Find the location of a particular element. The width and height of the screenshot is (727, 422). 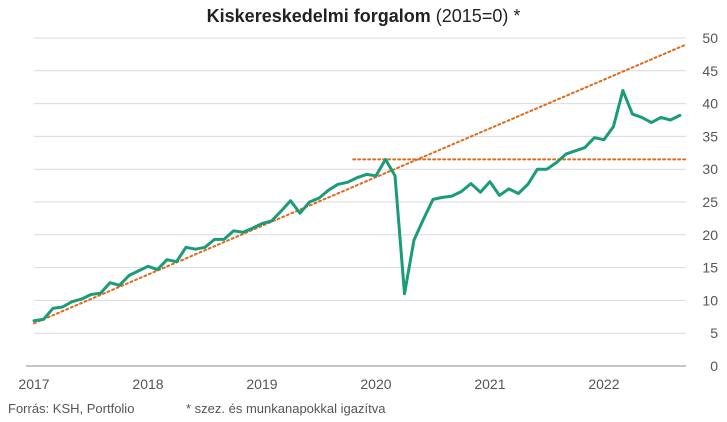

x-tick-label: 2018 is located at coordinates (147, 384).